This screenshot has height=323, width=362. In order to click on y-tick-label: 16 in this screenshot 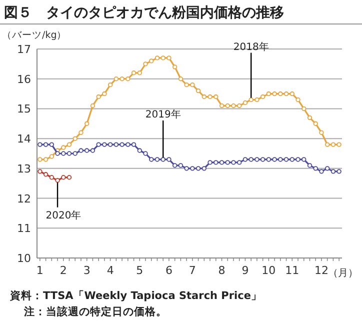, I will do `click(24, 79)`.